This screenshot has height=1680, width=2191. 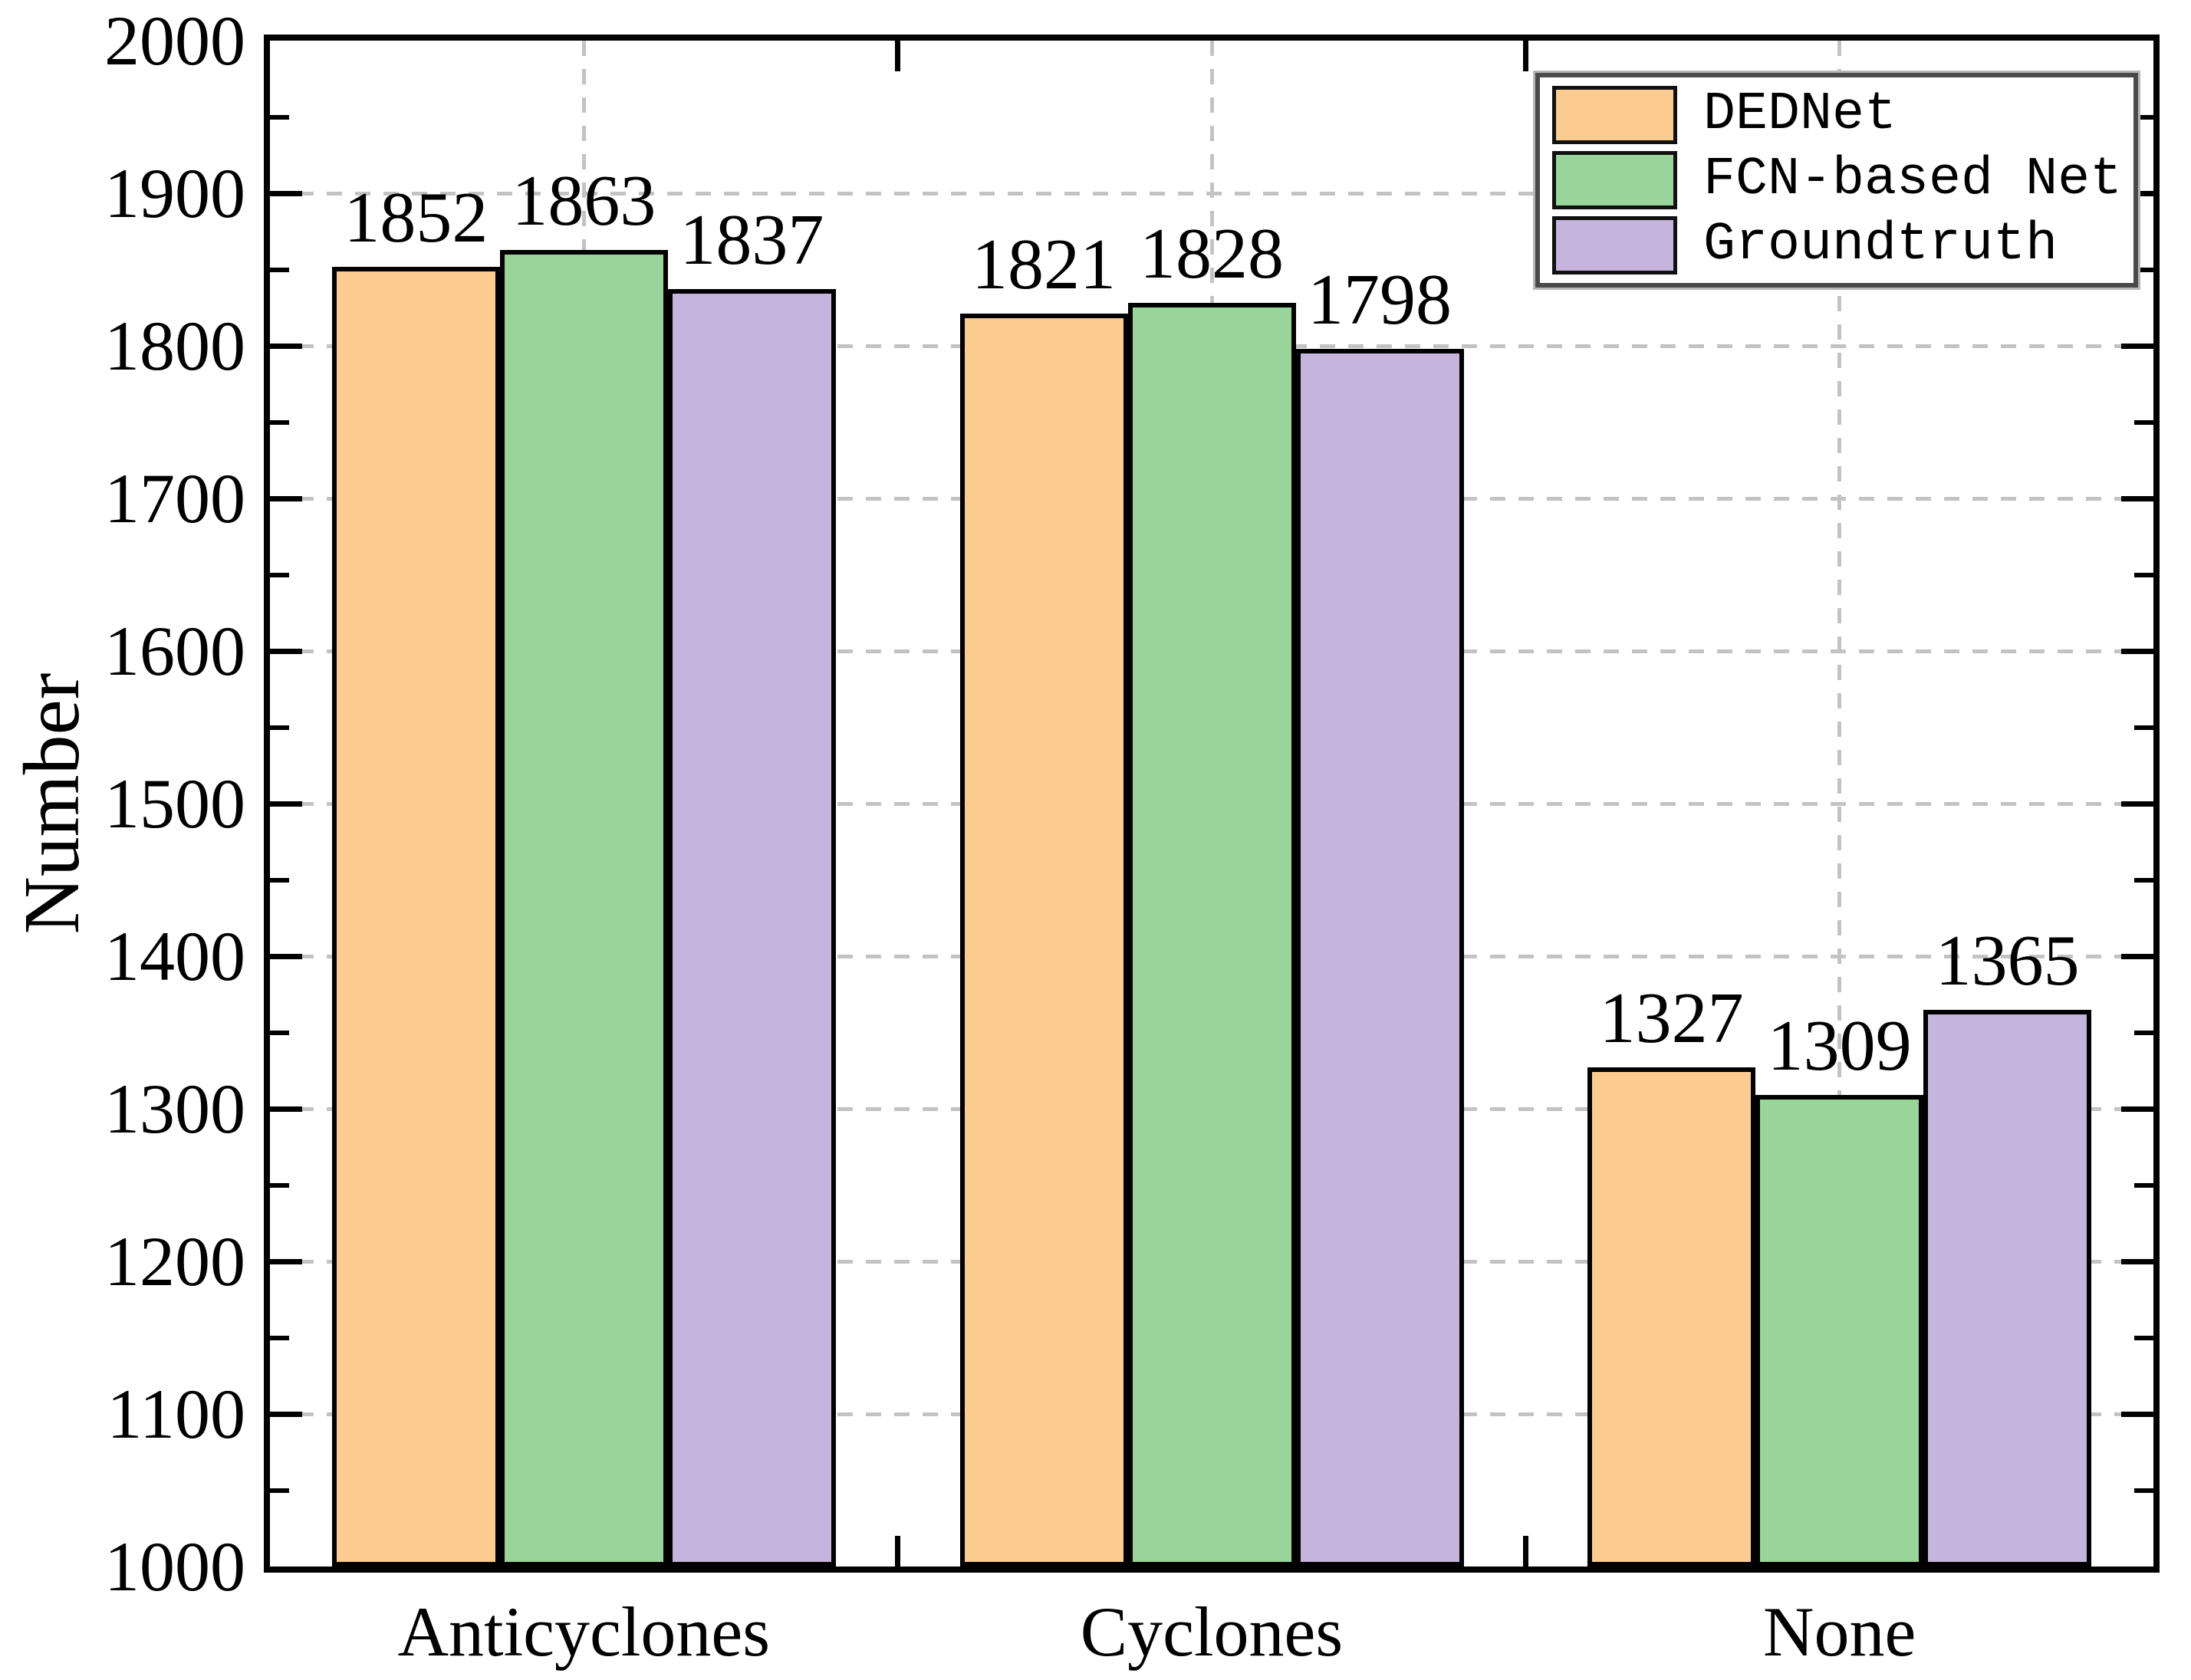 I want to click on bar-value-label: 1863, so click(x=584, y=200).